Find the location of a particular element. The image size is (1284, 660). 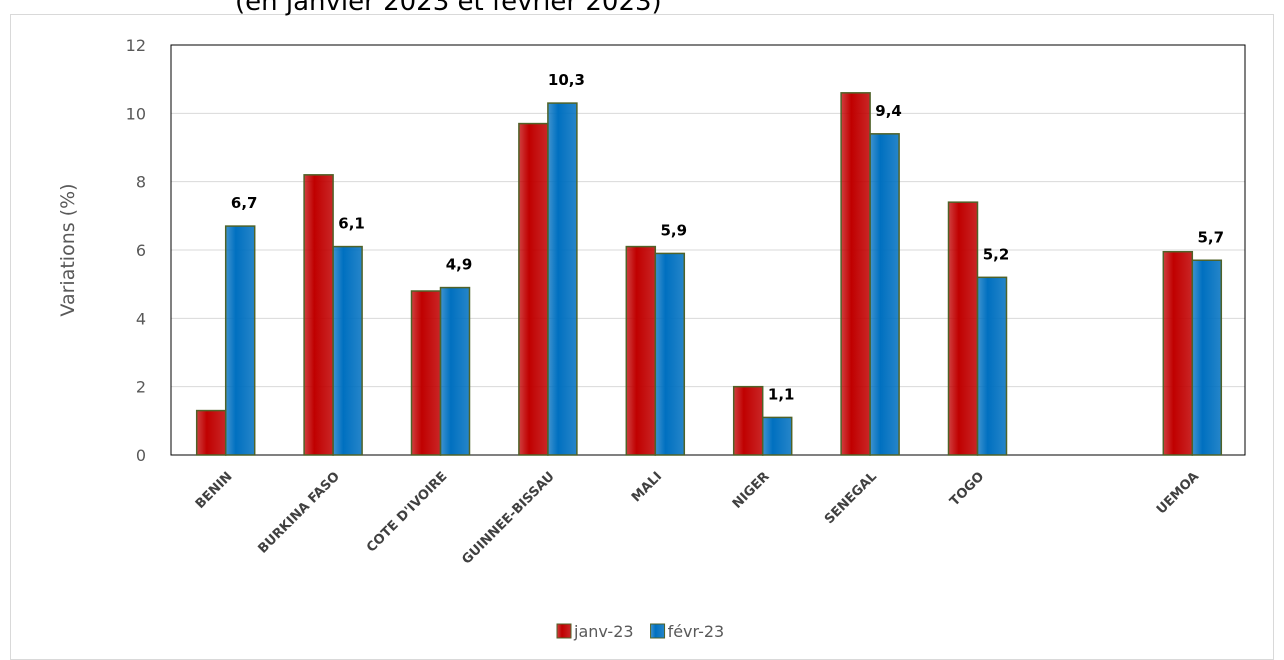

value-label: 9,4 is located at coordinates (888, 111).